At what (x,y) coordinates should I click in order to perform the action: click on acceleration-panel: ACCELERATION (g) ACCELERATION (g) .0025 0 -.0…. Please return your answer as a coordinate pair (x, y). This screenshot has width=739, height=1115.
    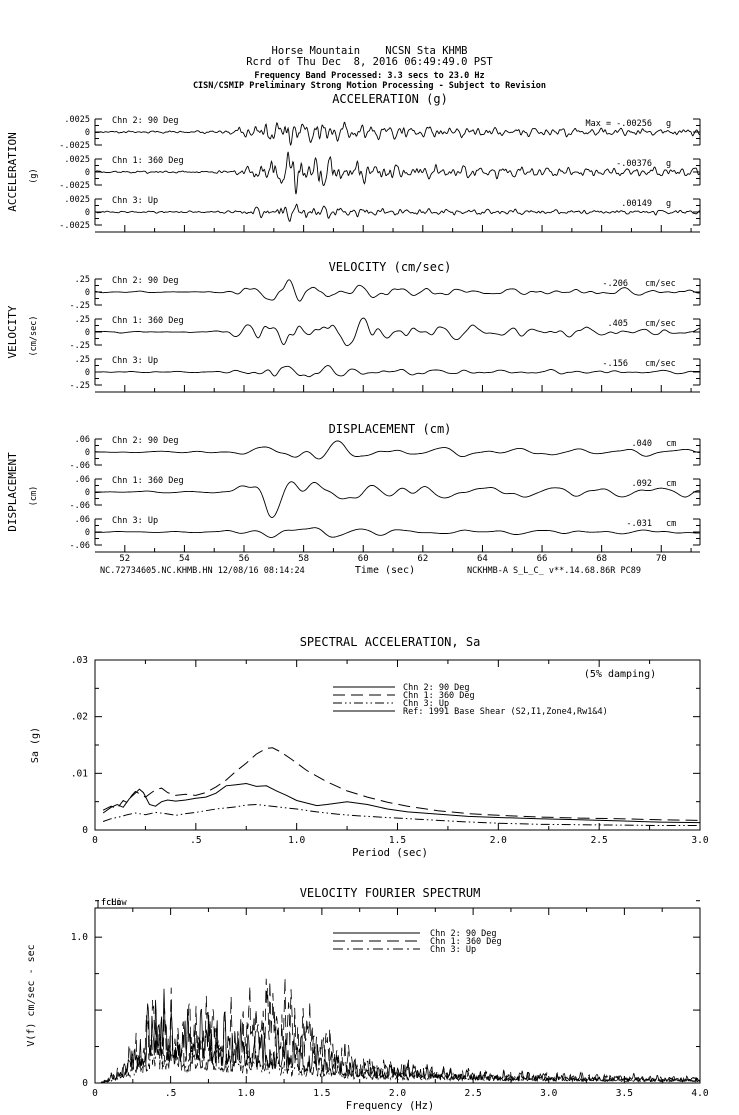
    Looking at the image, I should click on (353, 162).